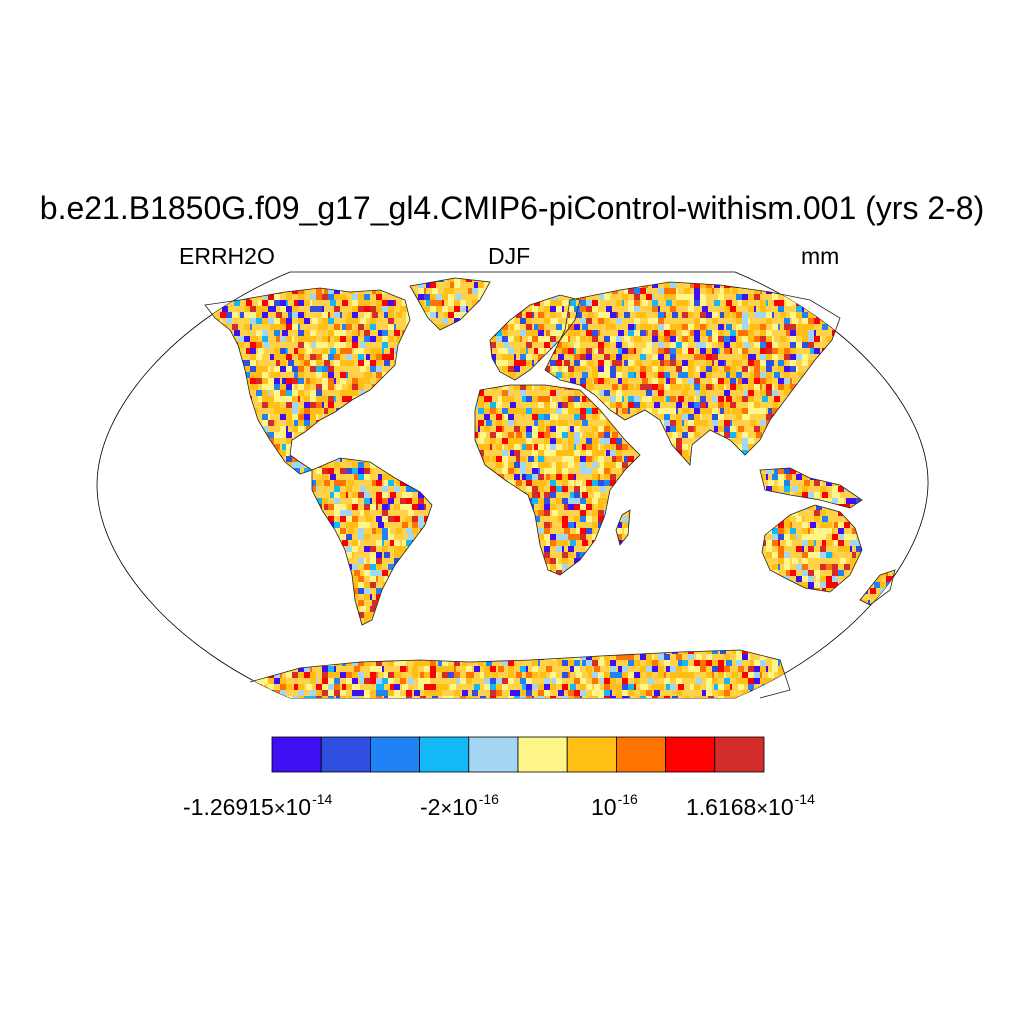 The width and height of the screenshot is (1024, 1024). Describe the element at coordinates (227, 256) in the screenshot. I see `variable-name: ERRH2O` at that location.